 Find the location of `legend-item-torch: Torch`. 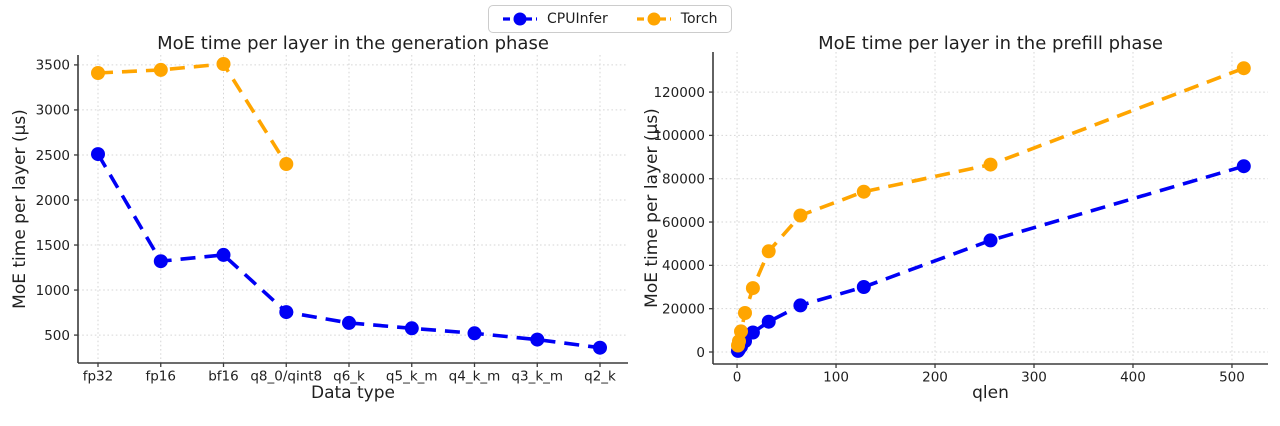

legend-item-torch: Torch is located at coordinates (677, 19).